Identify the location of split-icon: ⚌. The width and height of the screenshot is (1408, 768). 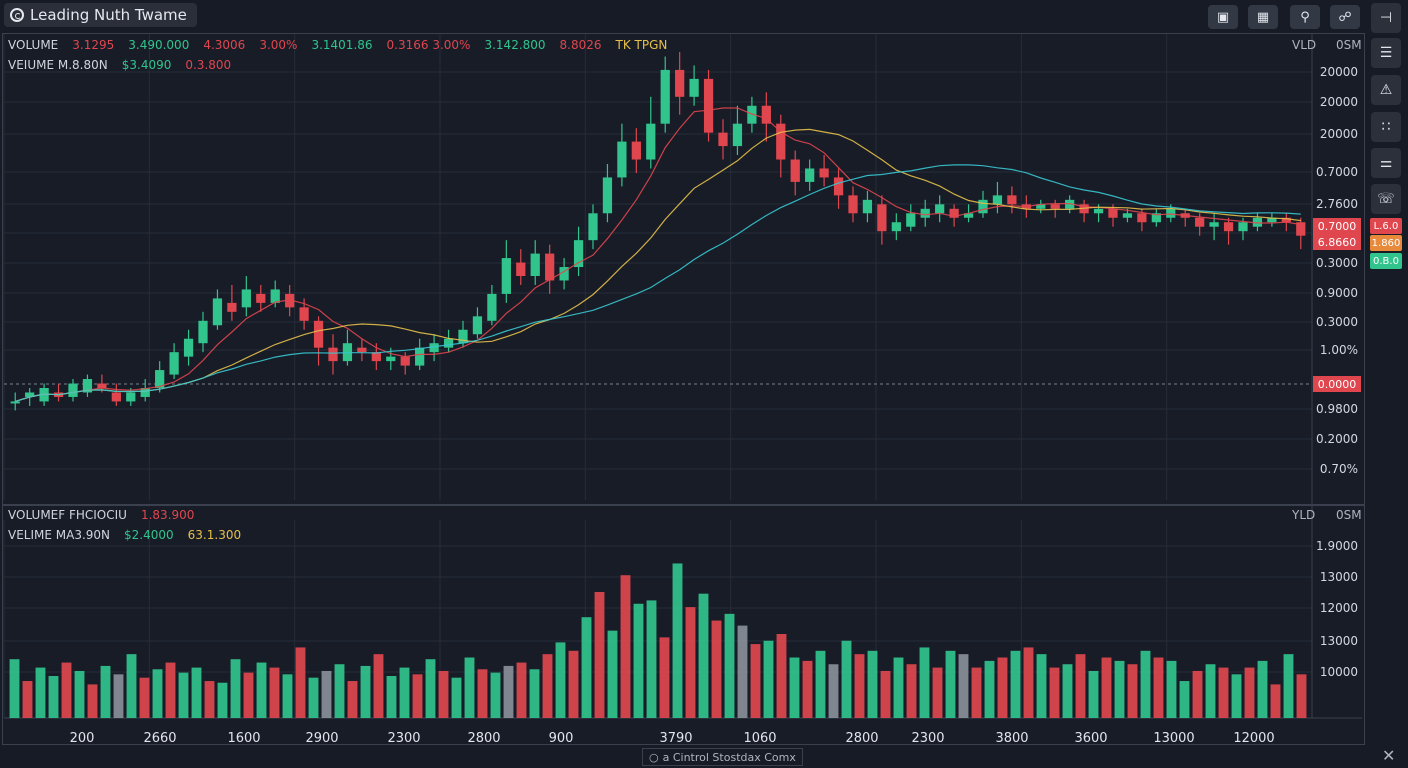
(1386, 163).